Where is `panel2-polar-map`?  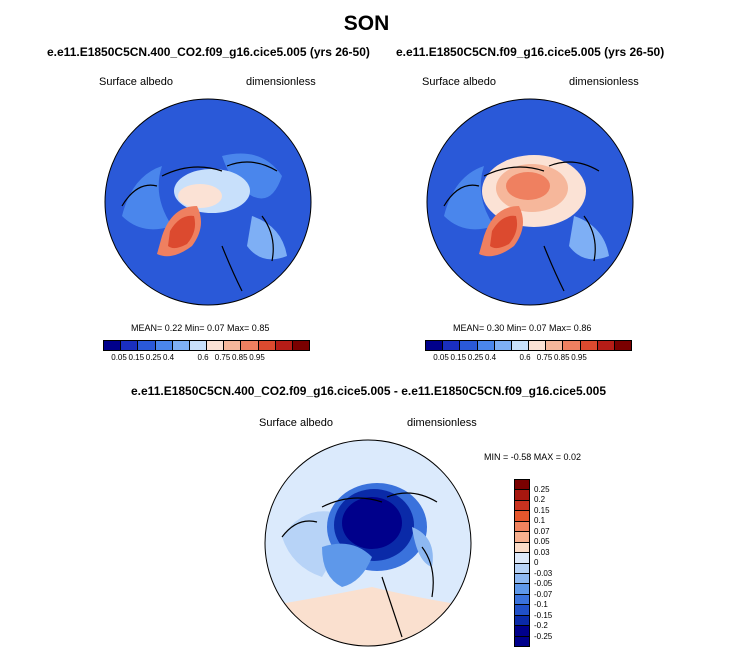 panel2-polar-map is located at coordinates (530, 202).